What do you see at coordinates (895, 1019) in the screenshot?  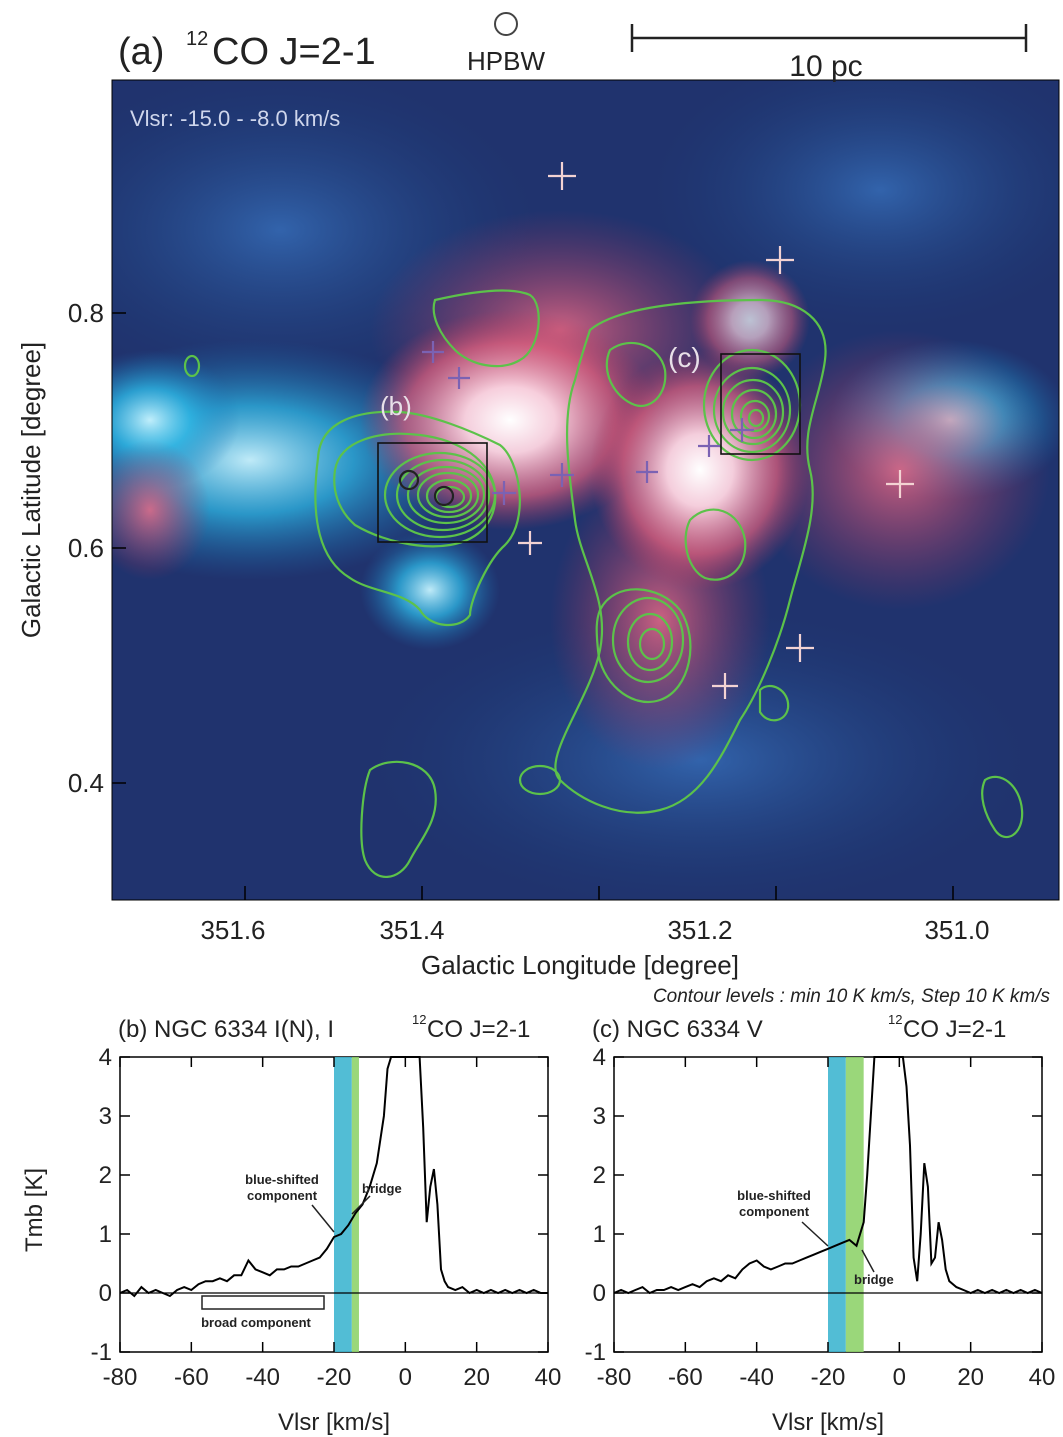 I see `panel-c-line-sup: 12` at bounding box center [895, 1019].